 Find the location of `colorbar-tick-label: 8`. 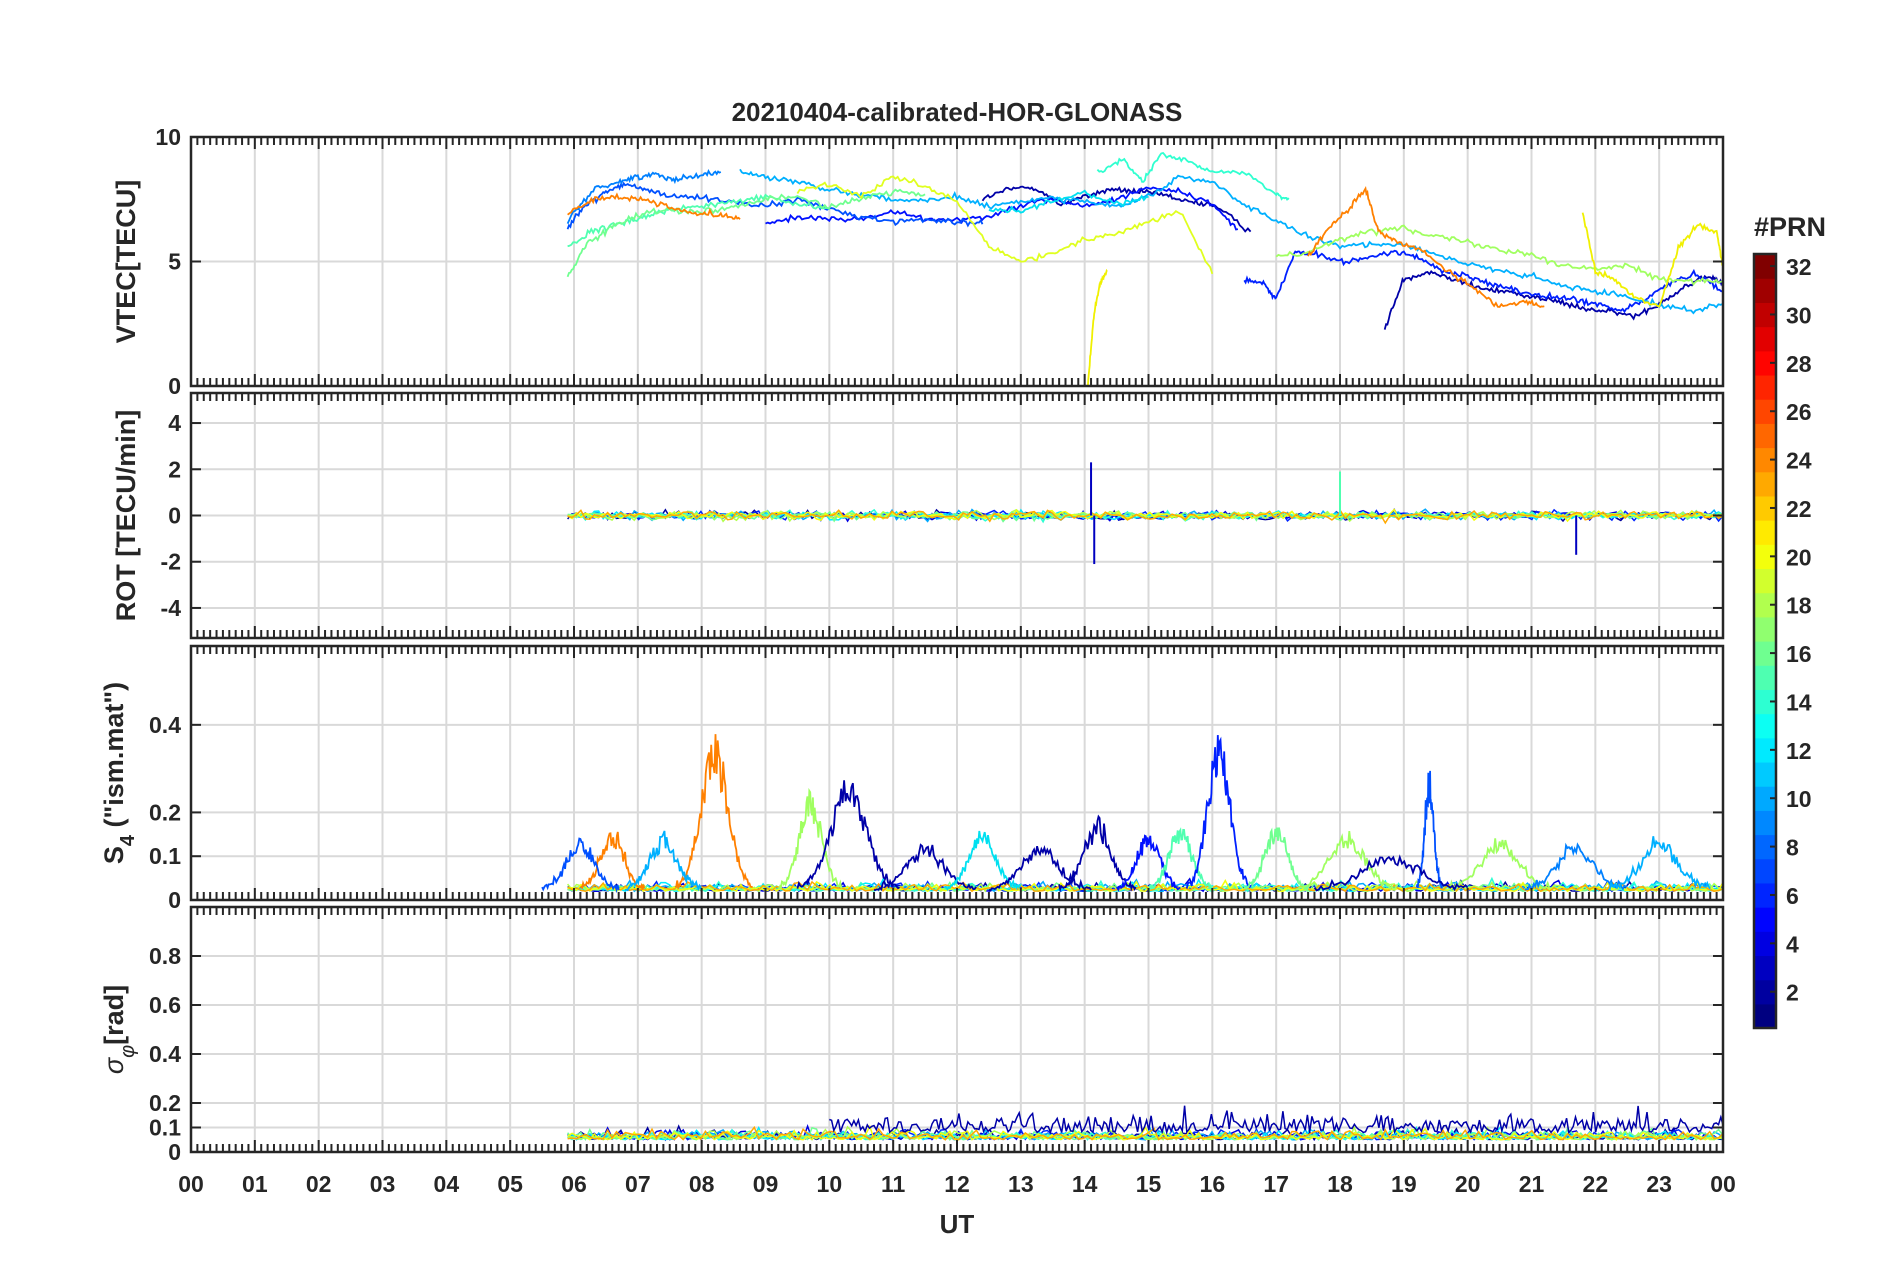

colorbar-tick-label: 8 is located at coordinates (1792, 848).